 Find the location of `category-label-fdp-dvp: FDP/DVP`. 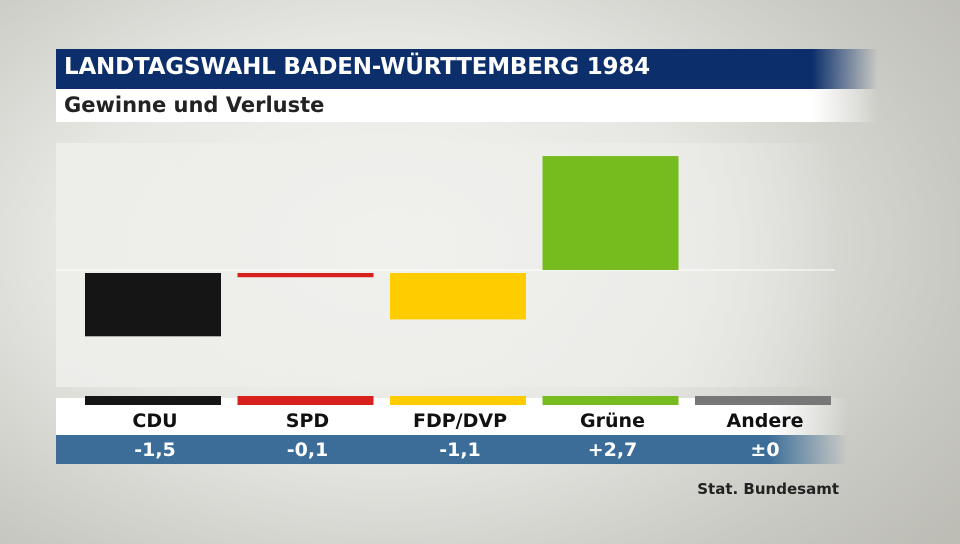

category-label-fdp-dvp: FDP/DVP is located at coordinates (460, 421).